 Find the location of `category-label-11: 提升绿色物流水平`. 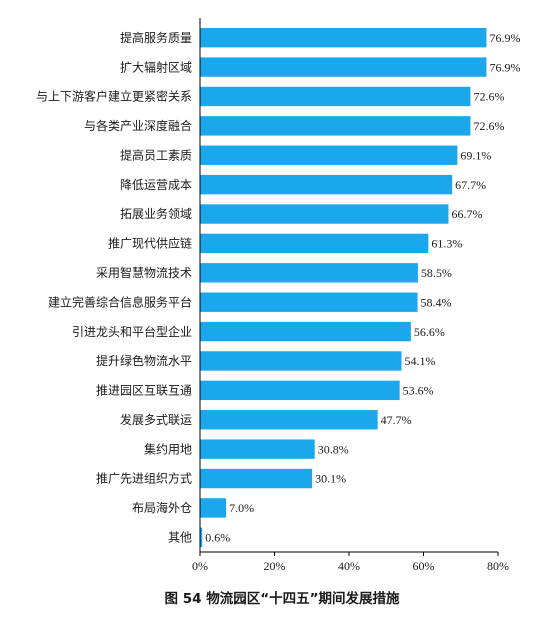

category-label-11: 提升绿色物流水平 is located at coordinates (144, 360).